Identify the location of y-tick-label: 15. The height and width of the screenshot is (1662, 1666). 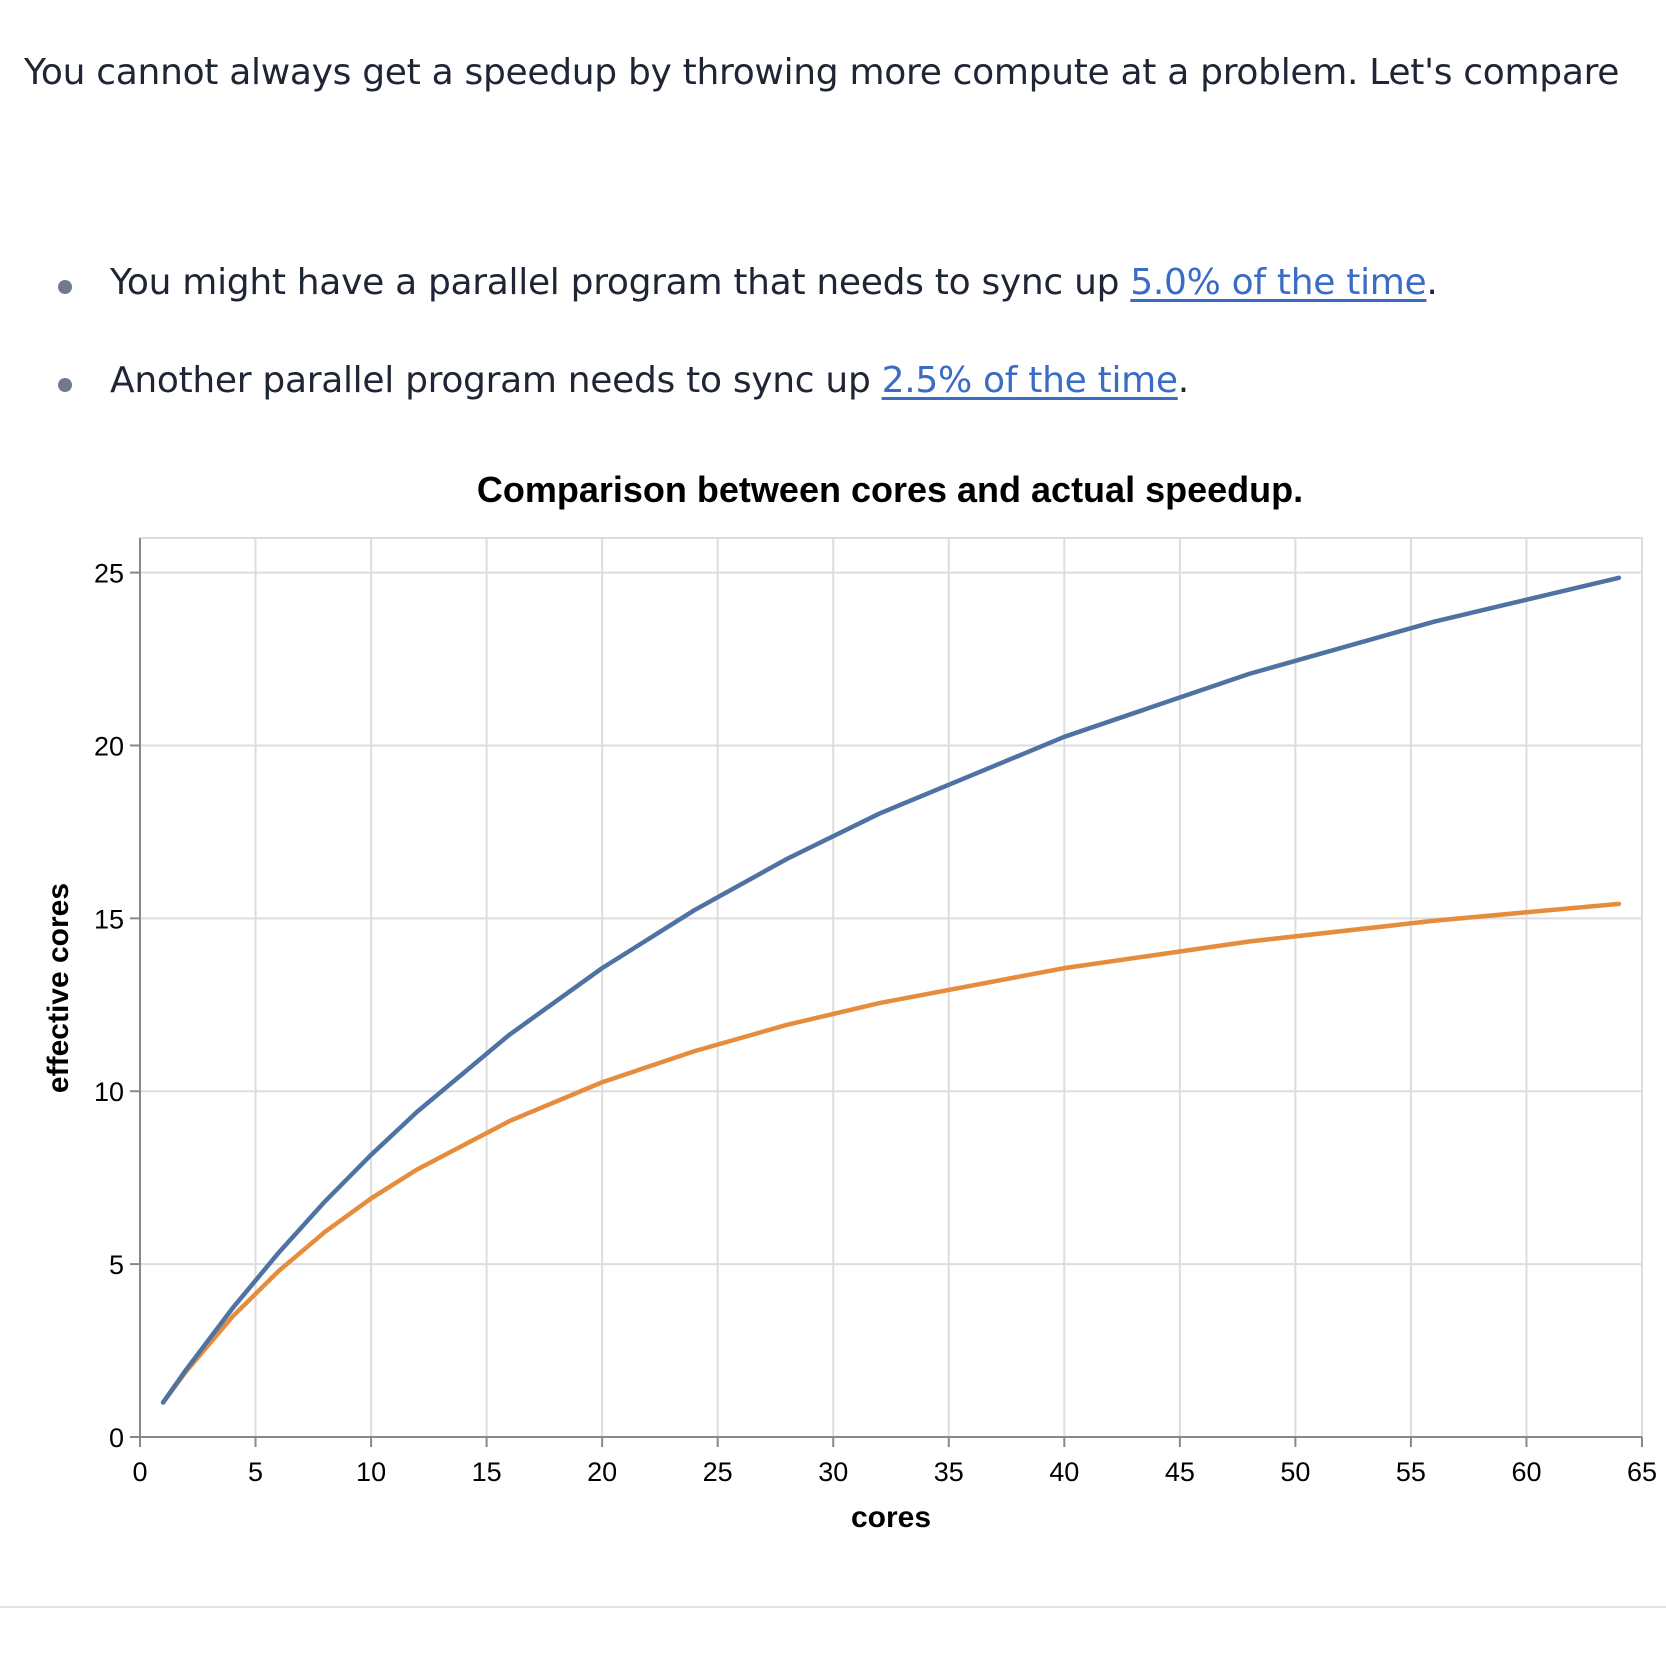
(109, 919).